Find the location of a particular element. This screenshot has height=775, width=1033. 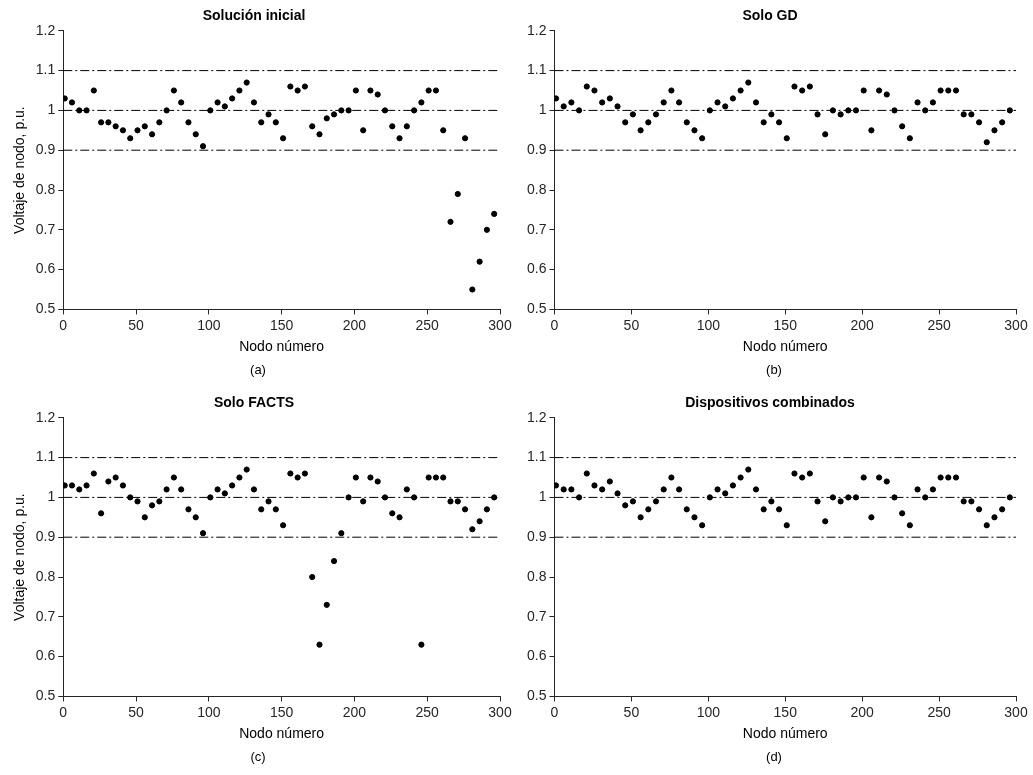

text: (a) is located at coordinates (258, 369).